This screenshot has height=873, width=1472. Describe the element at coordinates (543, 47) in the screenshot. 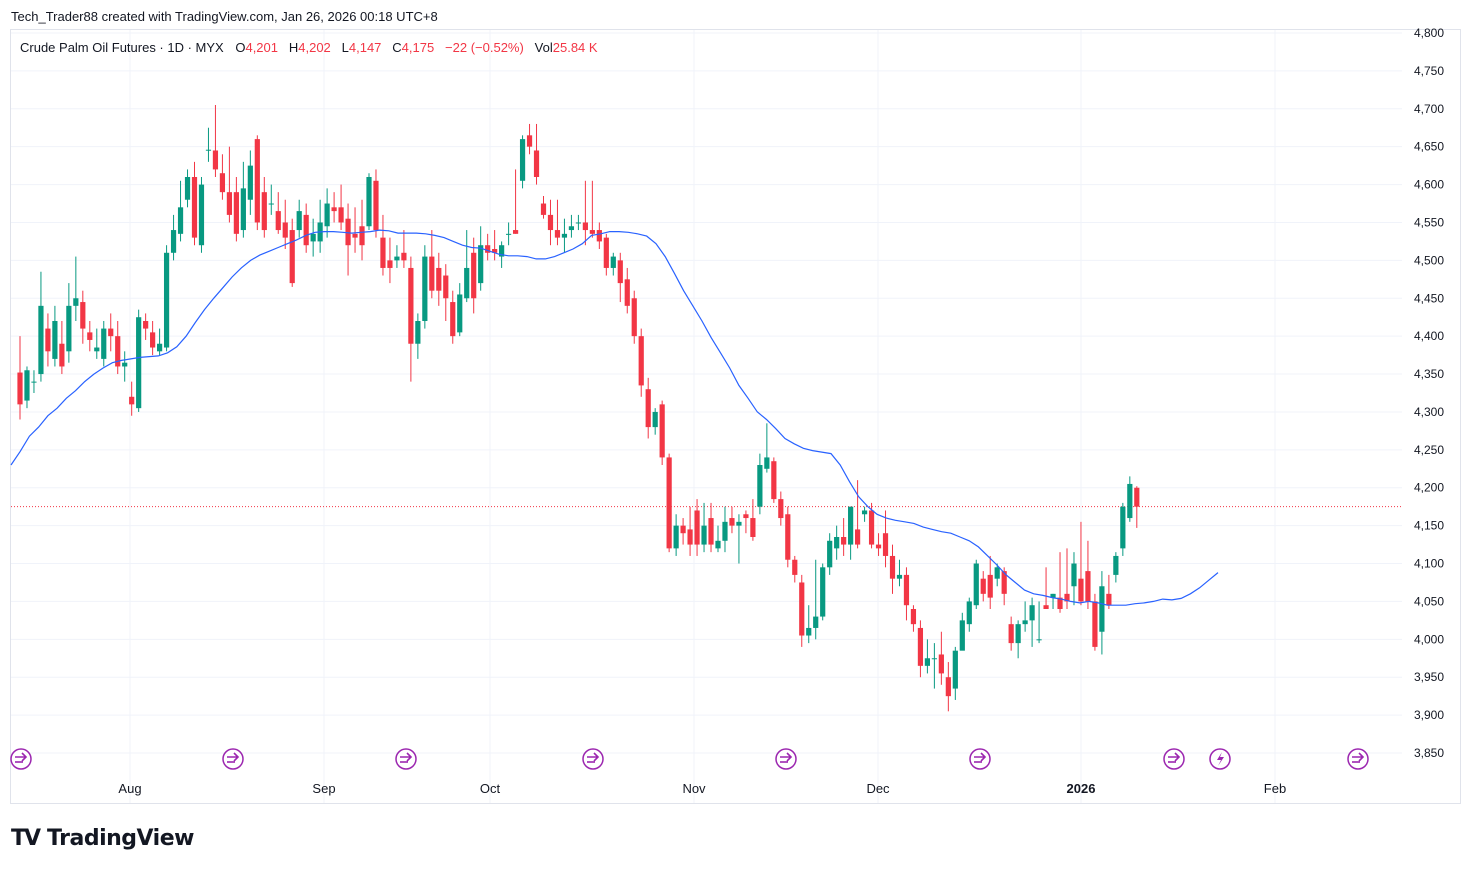

I see `volume-label: Vol` at that location.